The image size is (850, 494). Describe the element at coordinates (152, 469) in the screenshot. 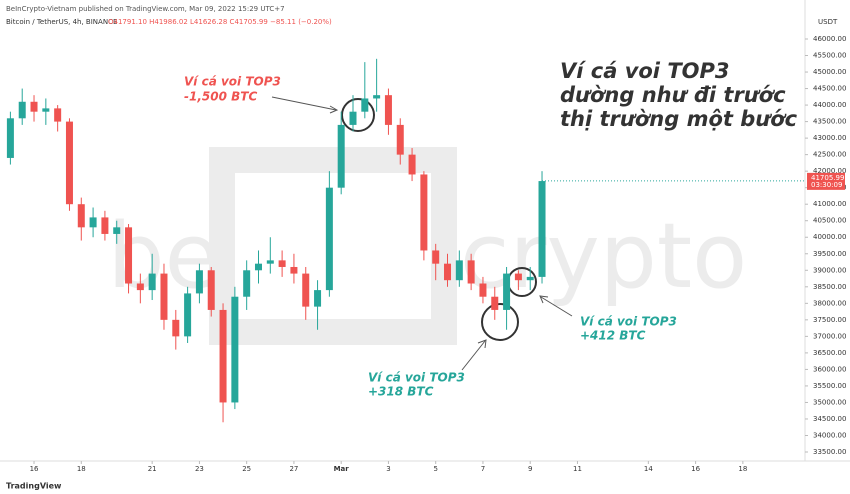

I see `x-tick-label: 21` at that location.